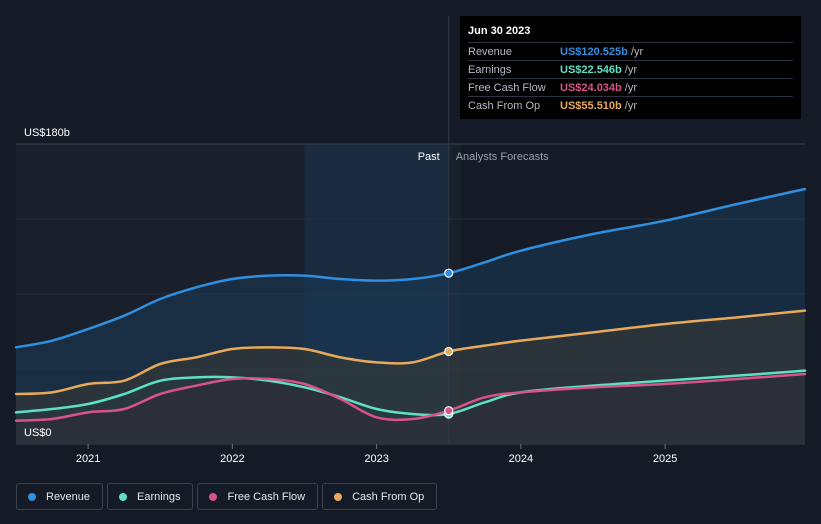 The width and height of the screenshot is (821, 524). I want to click on cash-from-op-dot-icon, so click(338, 496).